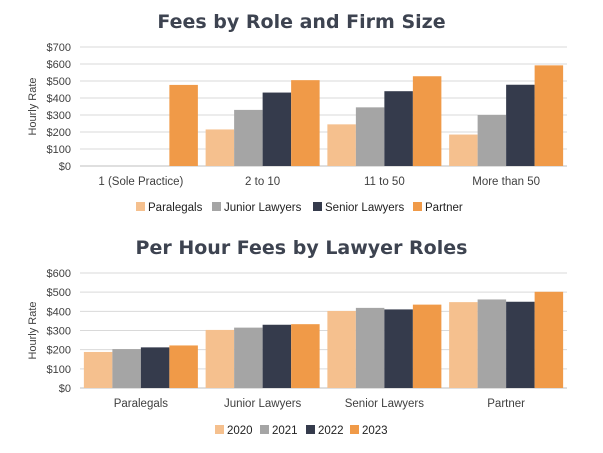 The width and height of the screenshot is (603, 453). Describe the element at coordinates (301, 22) in the screenshot. I see `chart-title: Fees by Role and Firm Size` at that location.